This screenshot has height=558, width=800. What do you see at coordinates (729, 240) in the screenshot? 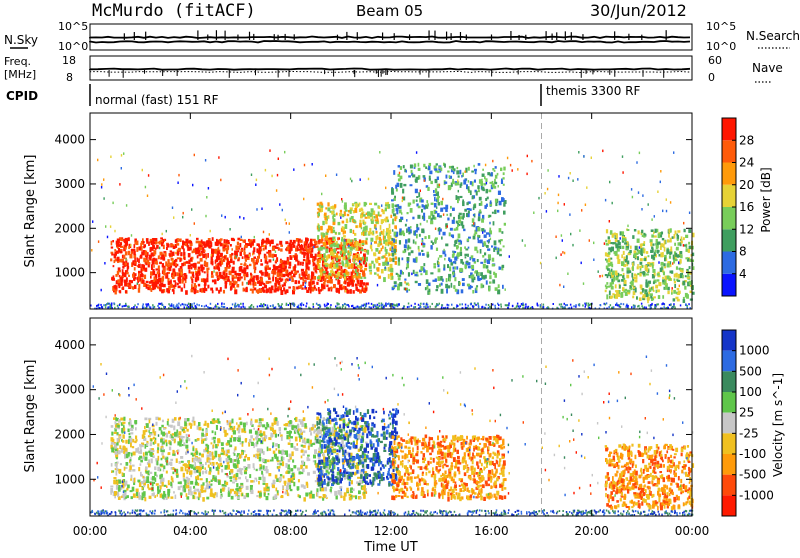
I see `colorbar-swatch` at bounding box center [729, 240].